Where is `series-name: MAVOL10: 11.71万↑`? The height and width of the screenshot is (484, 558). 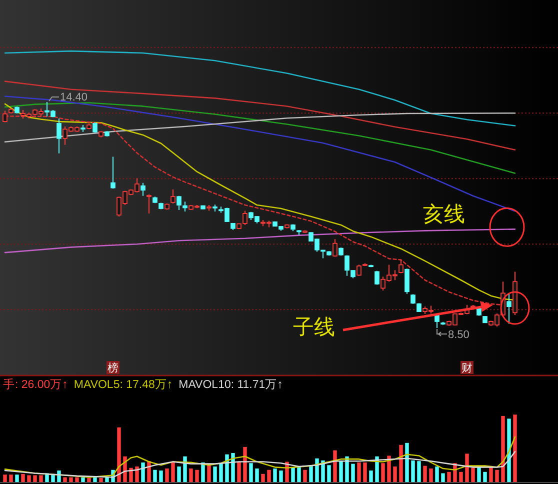 series-name: MAVOL10: 11.71万↑ is located at coordinates (230, 385).